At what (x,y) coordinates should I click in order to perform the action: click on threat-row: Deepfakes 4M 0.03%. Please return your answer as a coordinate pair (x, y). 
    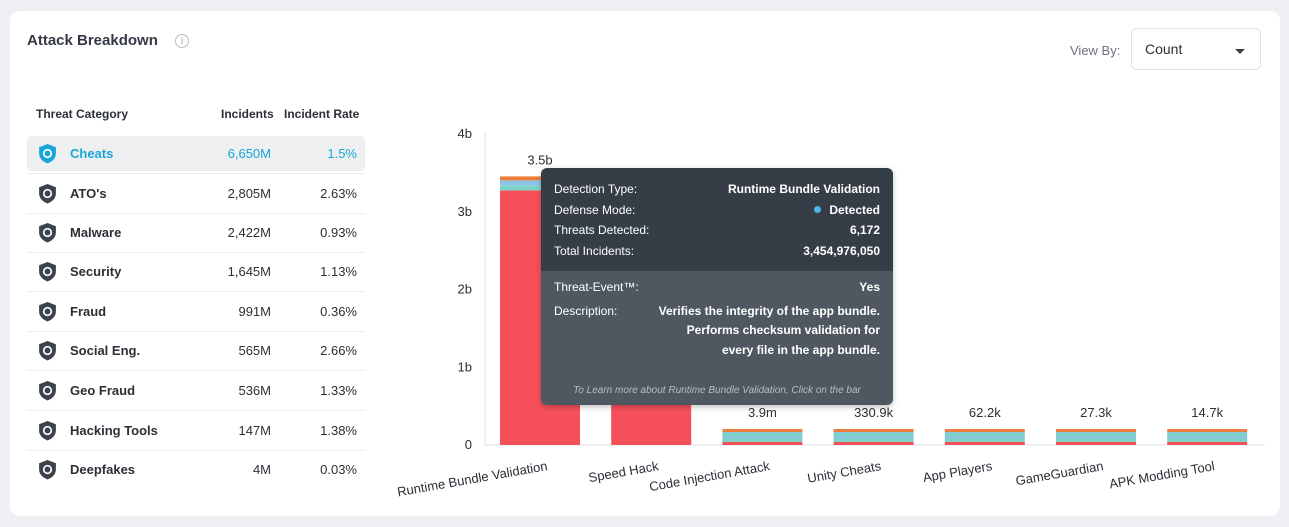
    Looking at the image, I should click on (196, 469).